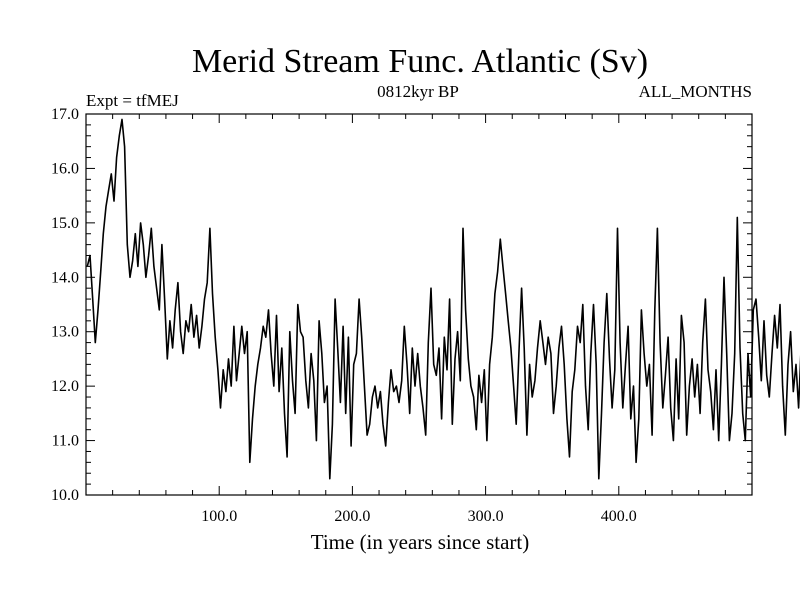 The height and width of the screenshot is (600, 800). Describe the element at coordinates (65, 386) in the screenshot. I see `y-tick-label: 12.0` at that location.